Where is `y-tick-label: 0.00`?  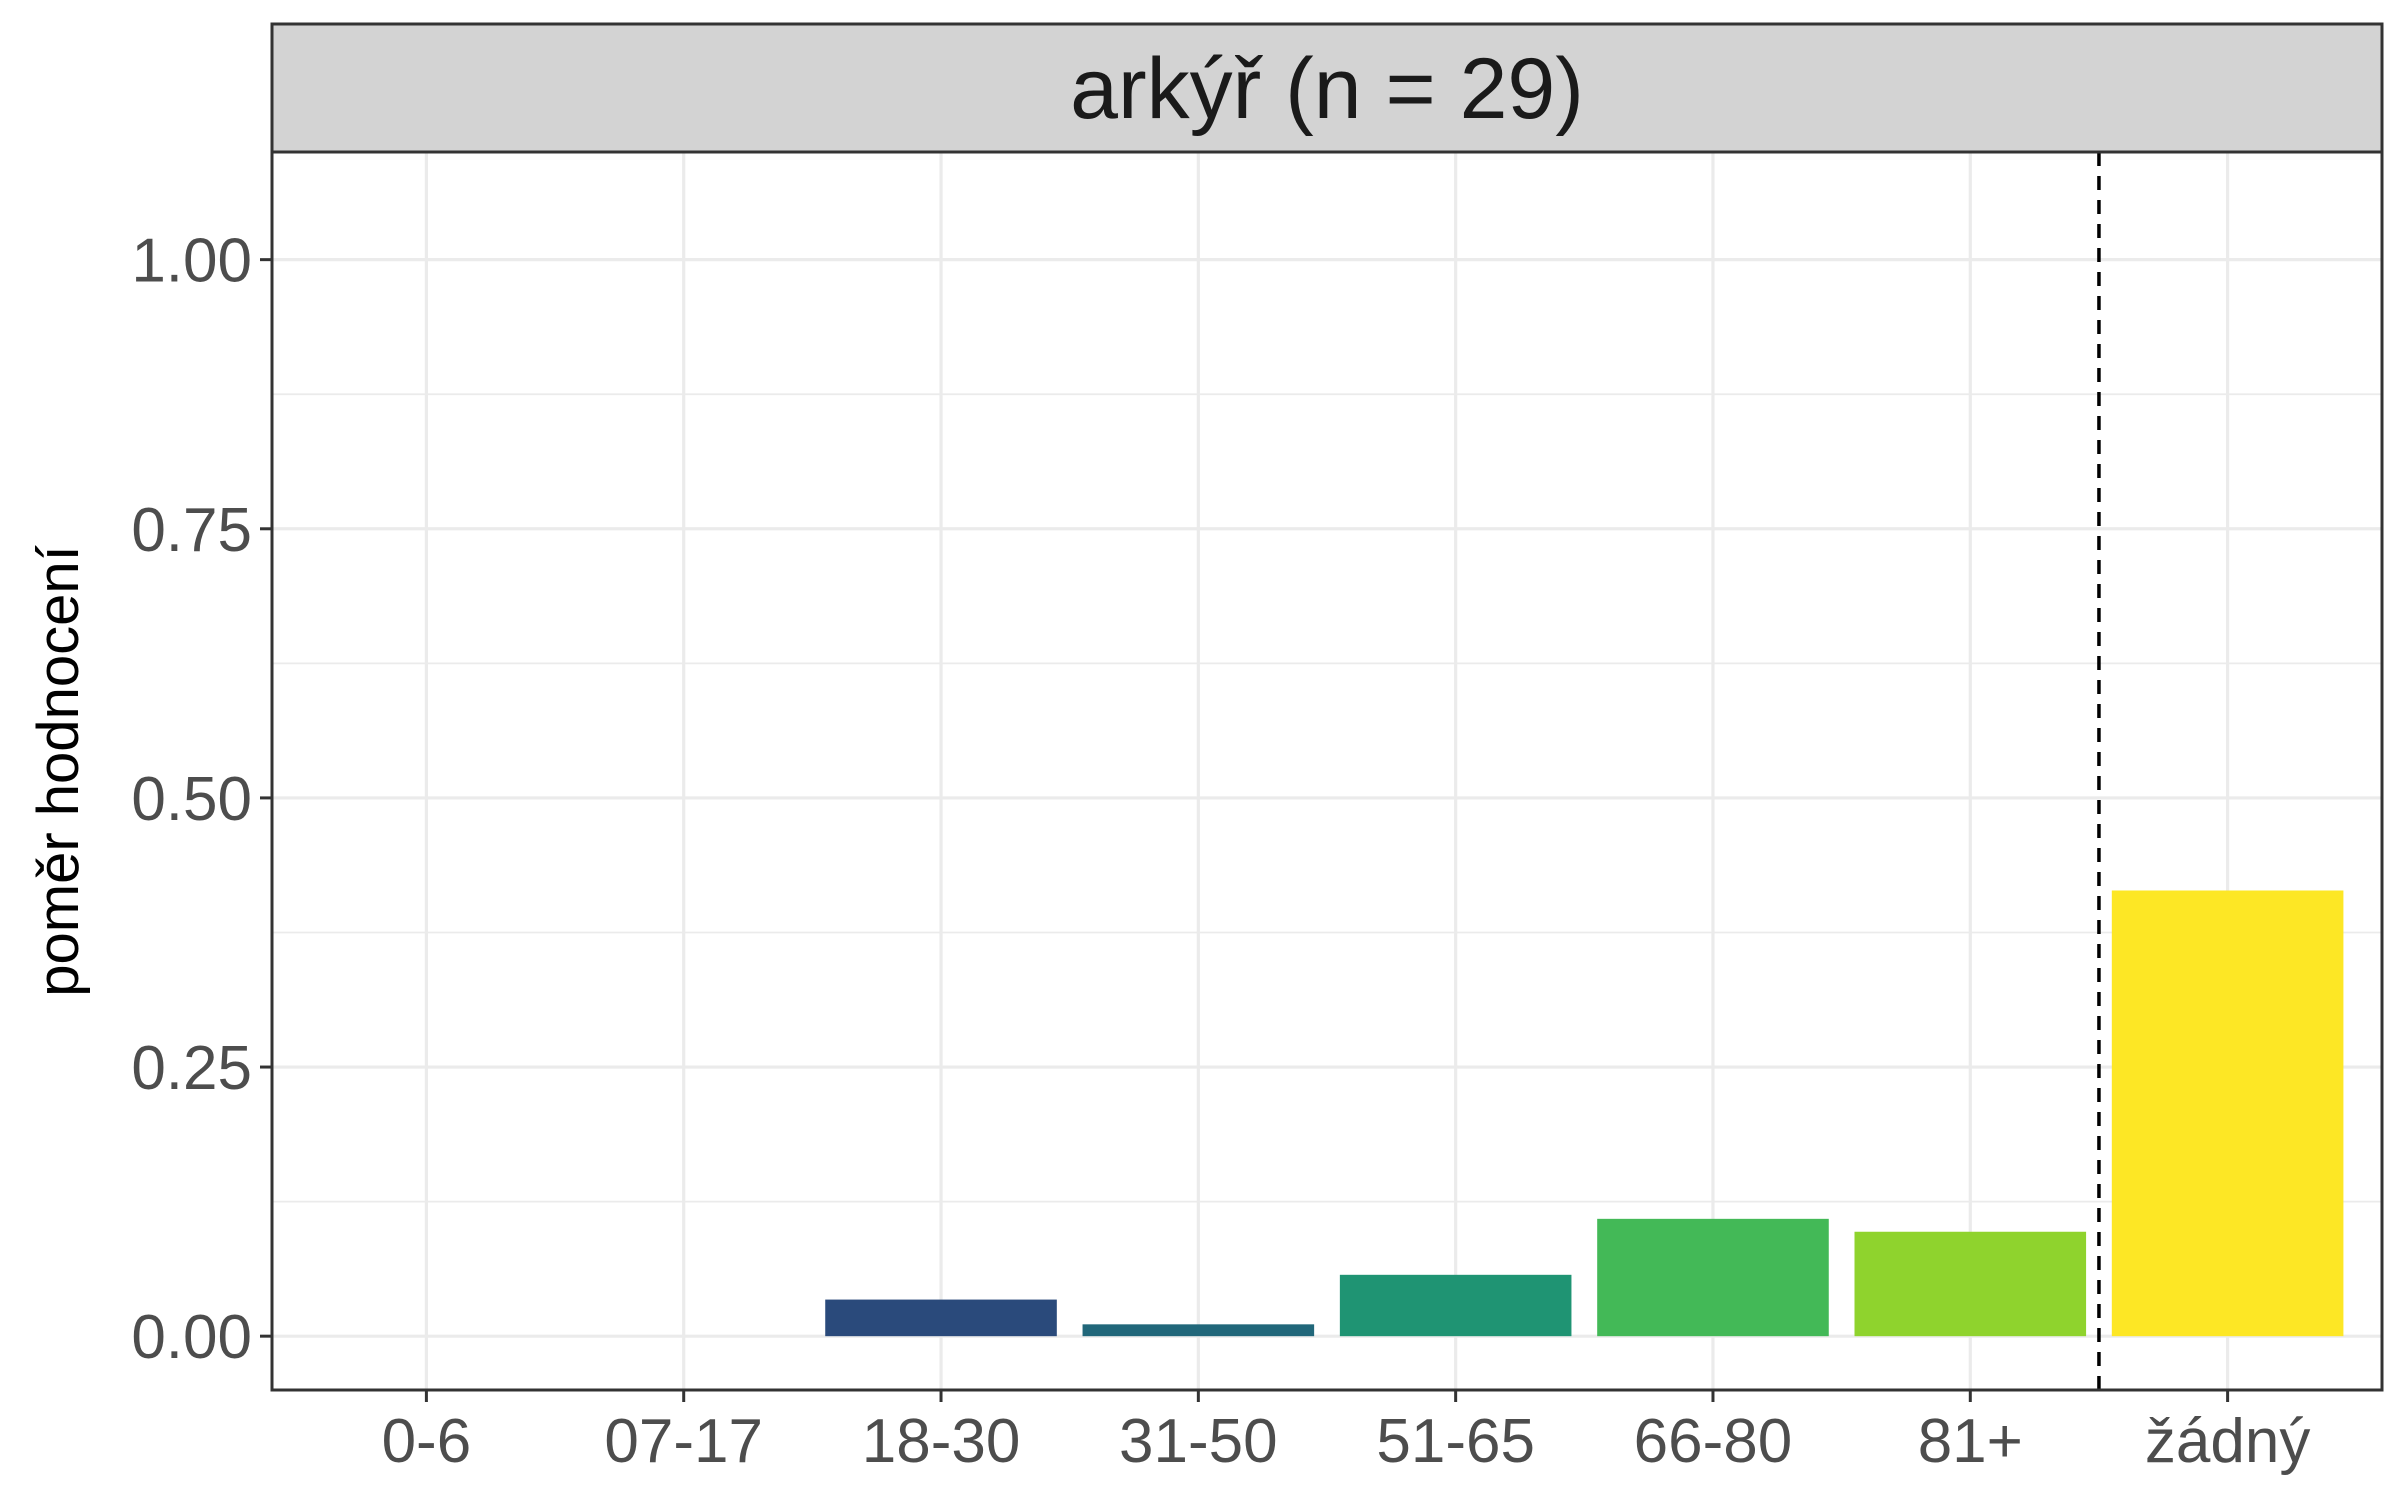
y-tick-label: 0.00 is located at coordinates (191, 1337).